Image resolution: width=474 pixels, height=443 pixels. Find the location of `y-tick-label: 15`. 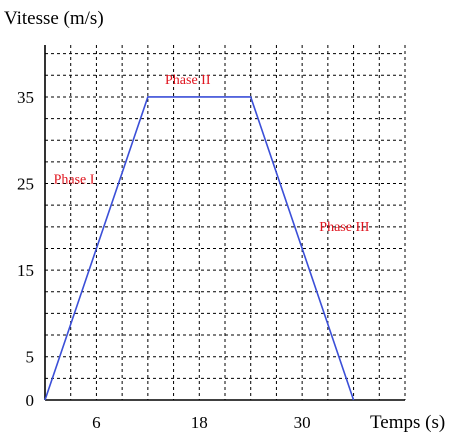

y-tick-label: 15 is located at coordinates (25, 270).